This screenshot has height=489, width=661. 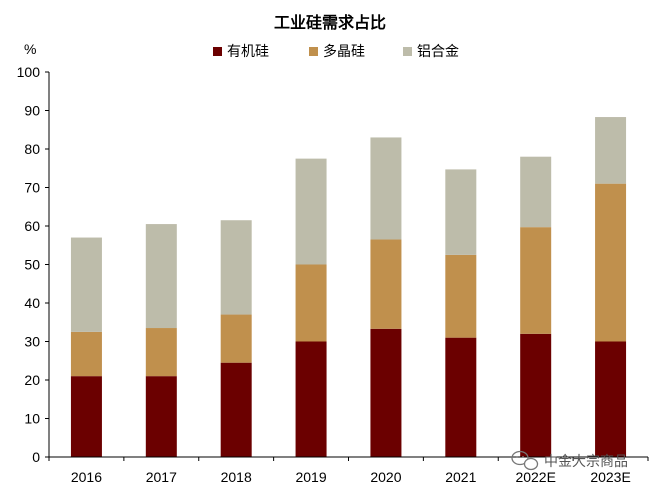 What do you see at coordinates (32, 419) in the screenshot?
I see `y-tick-label: 10` at bounding box center [32, 419].